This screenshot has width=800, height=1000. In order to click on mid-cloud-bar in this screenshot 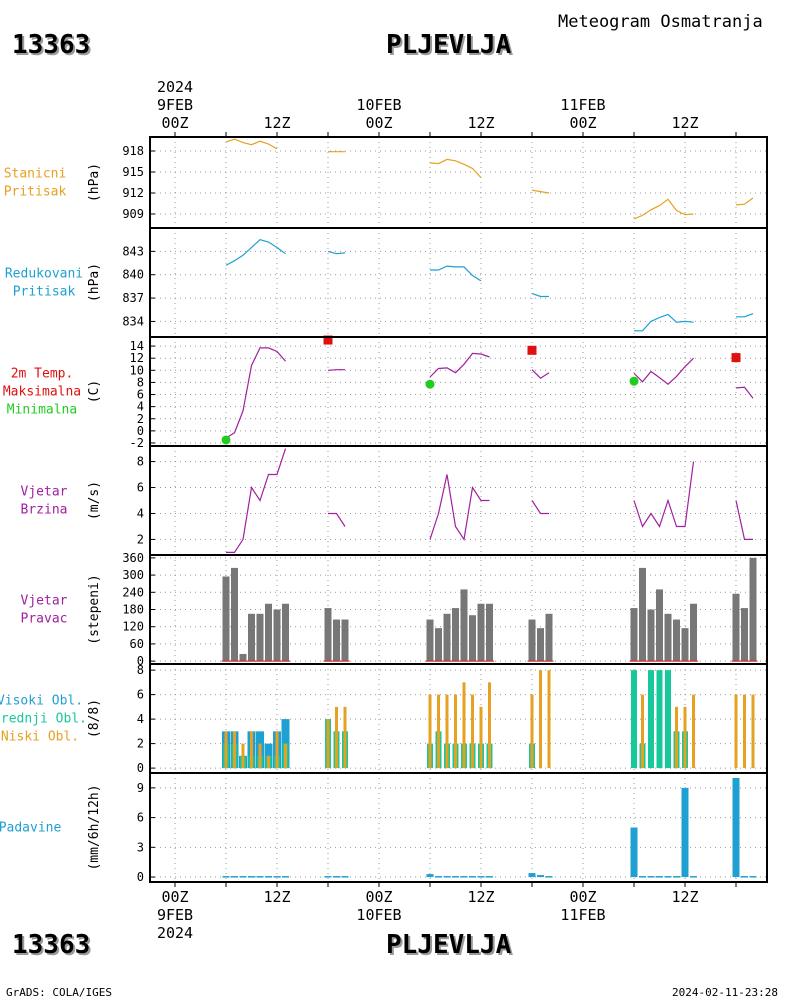, I will do `click(634, 719)`.